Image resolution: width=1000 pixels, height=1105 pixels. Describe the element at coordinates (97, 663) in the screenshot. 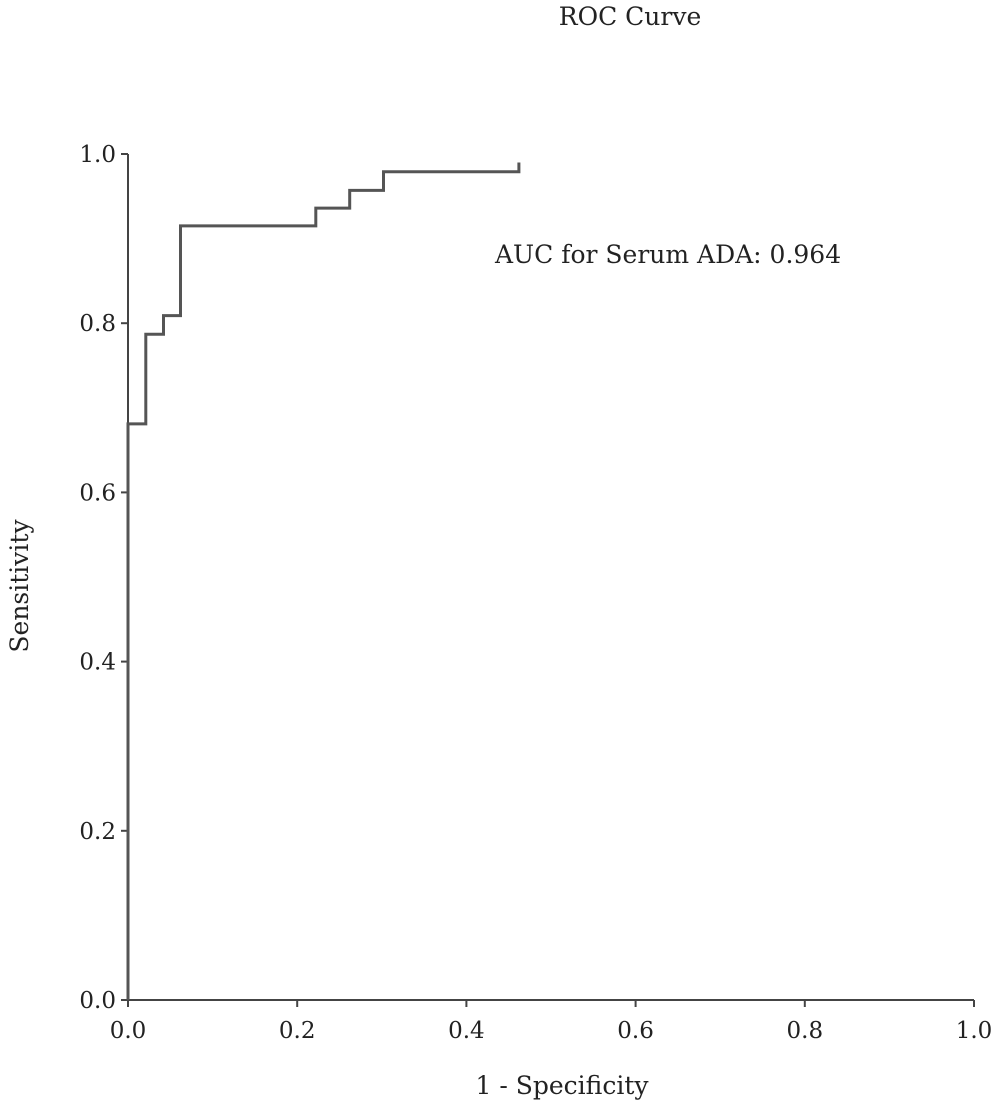

I see `y-tick-label: 0.4` at that location.